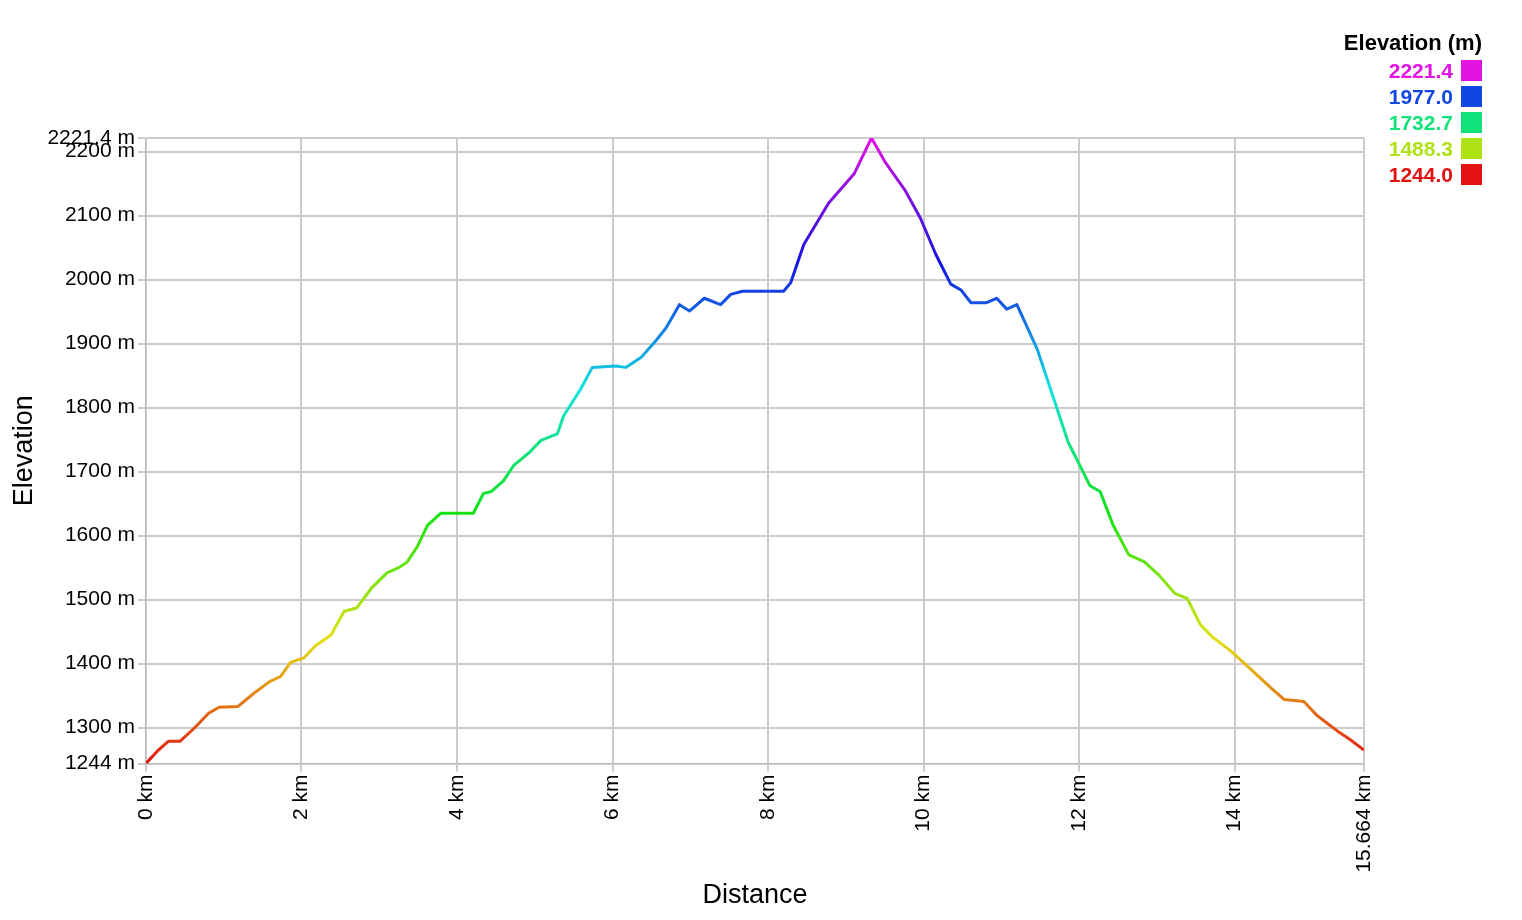 This screenshot has height=920, width=1522. I want to click on x-tick-label: 0 km, so click(144, 797).